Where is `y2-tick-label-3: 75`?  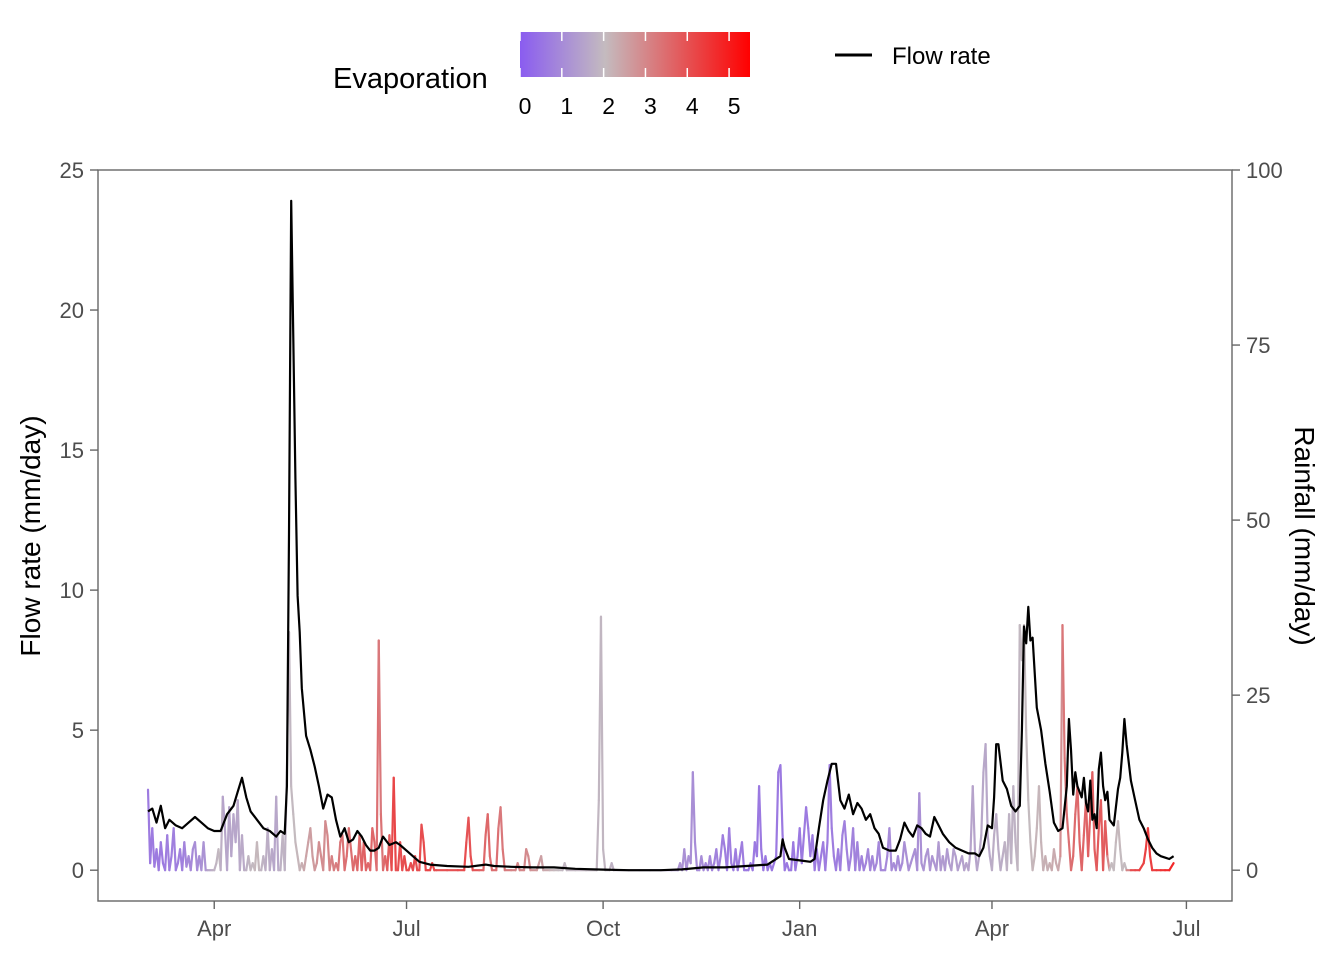
y2-tick-label-3: 75 is located at coordinates (1258, 345).